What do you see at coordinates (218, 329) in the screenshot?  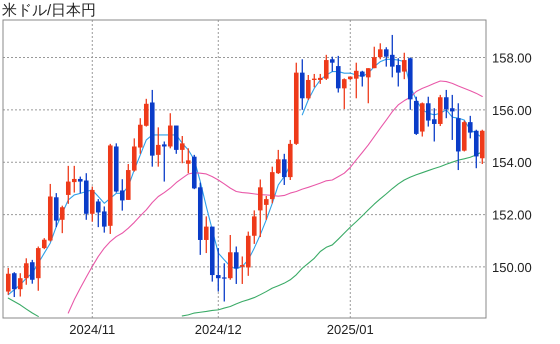 I see `x-tick-label: 2024/12` at bounding box center [218, 329].